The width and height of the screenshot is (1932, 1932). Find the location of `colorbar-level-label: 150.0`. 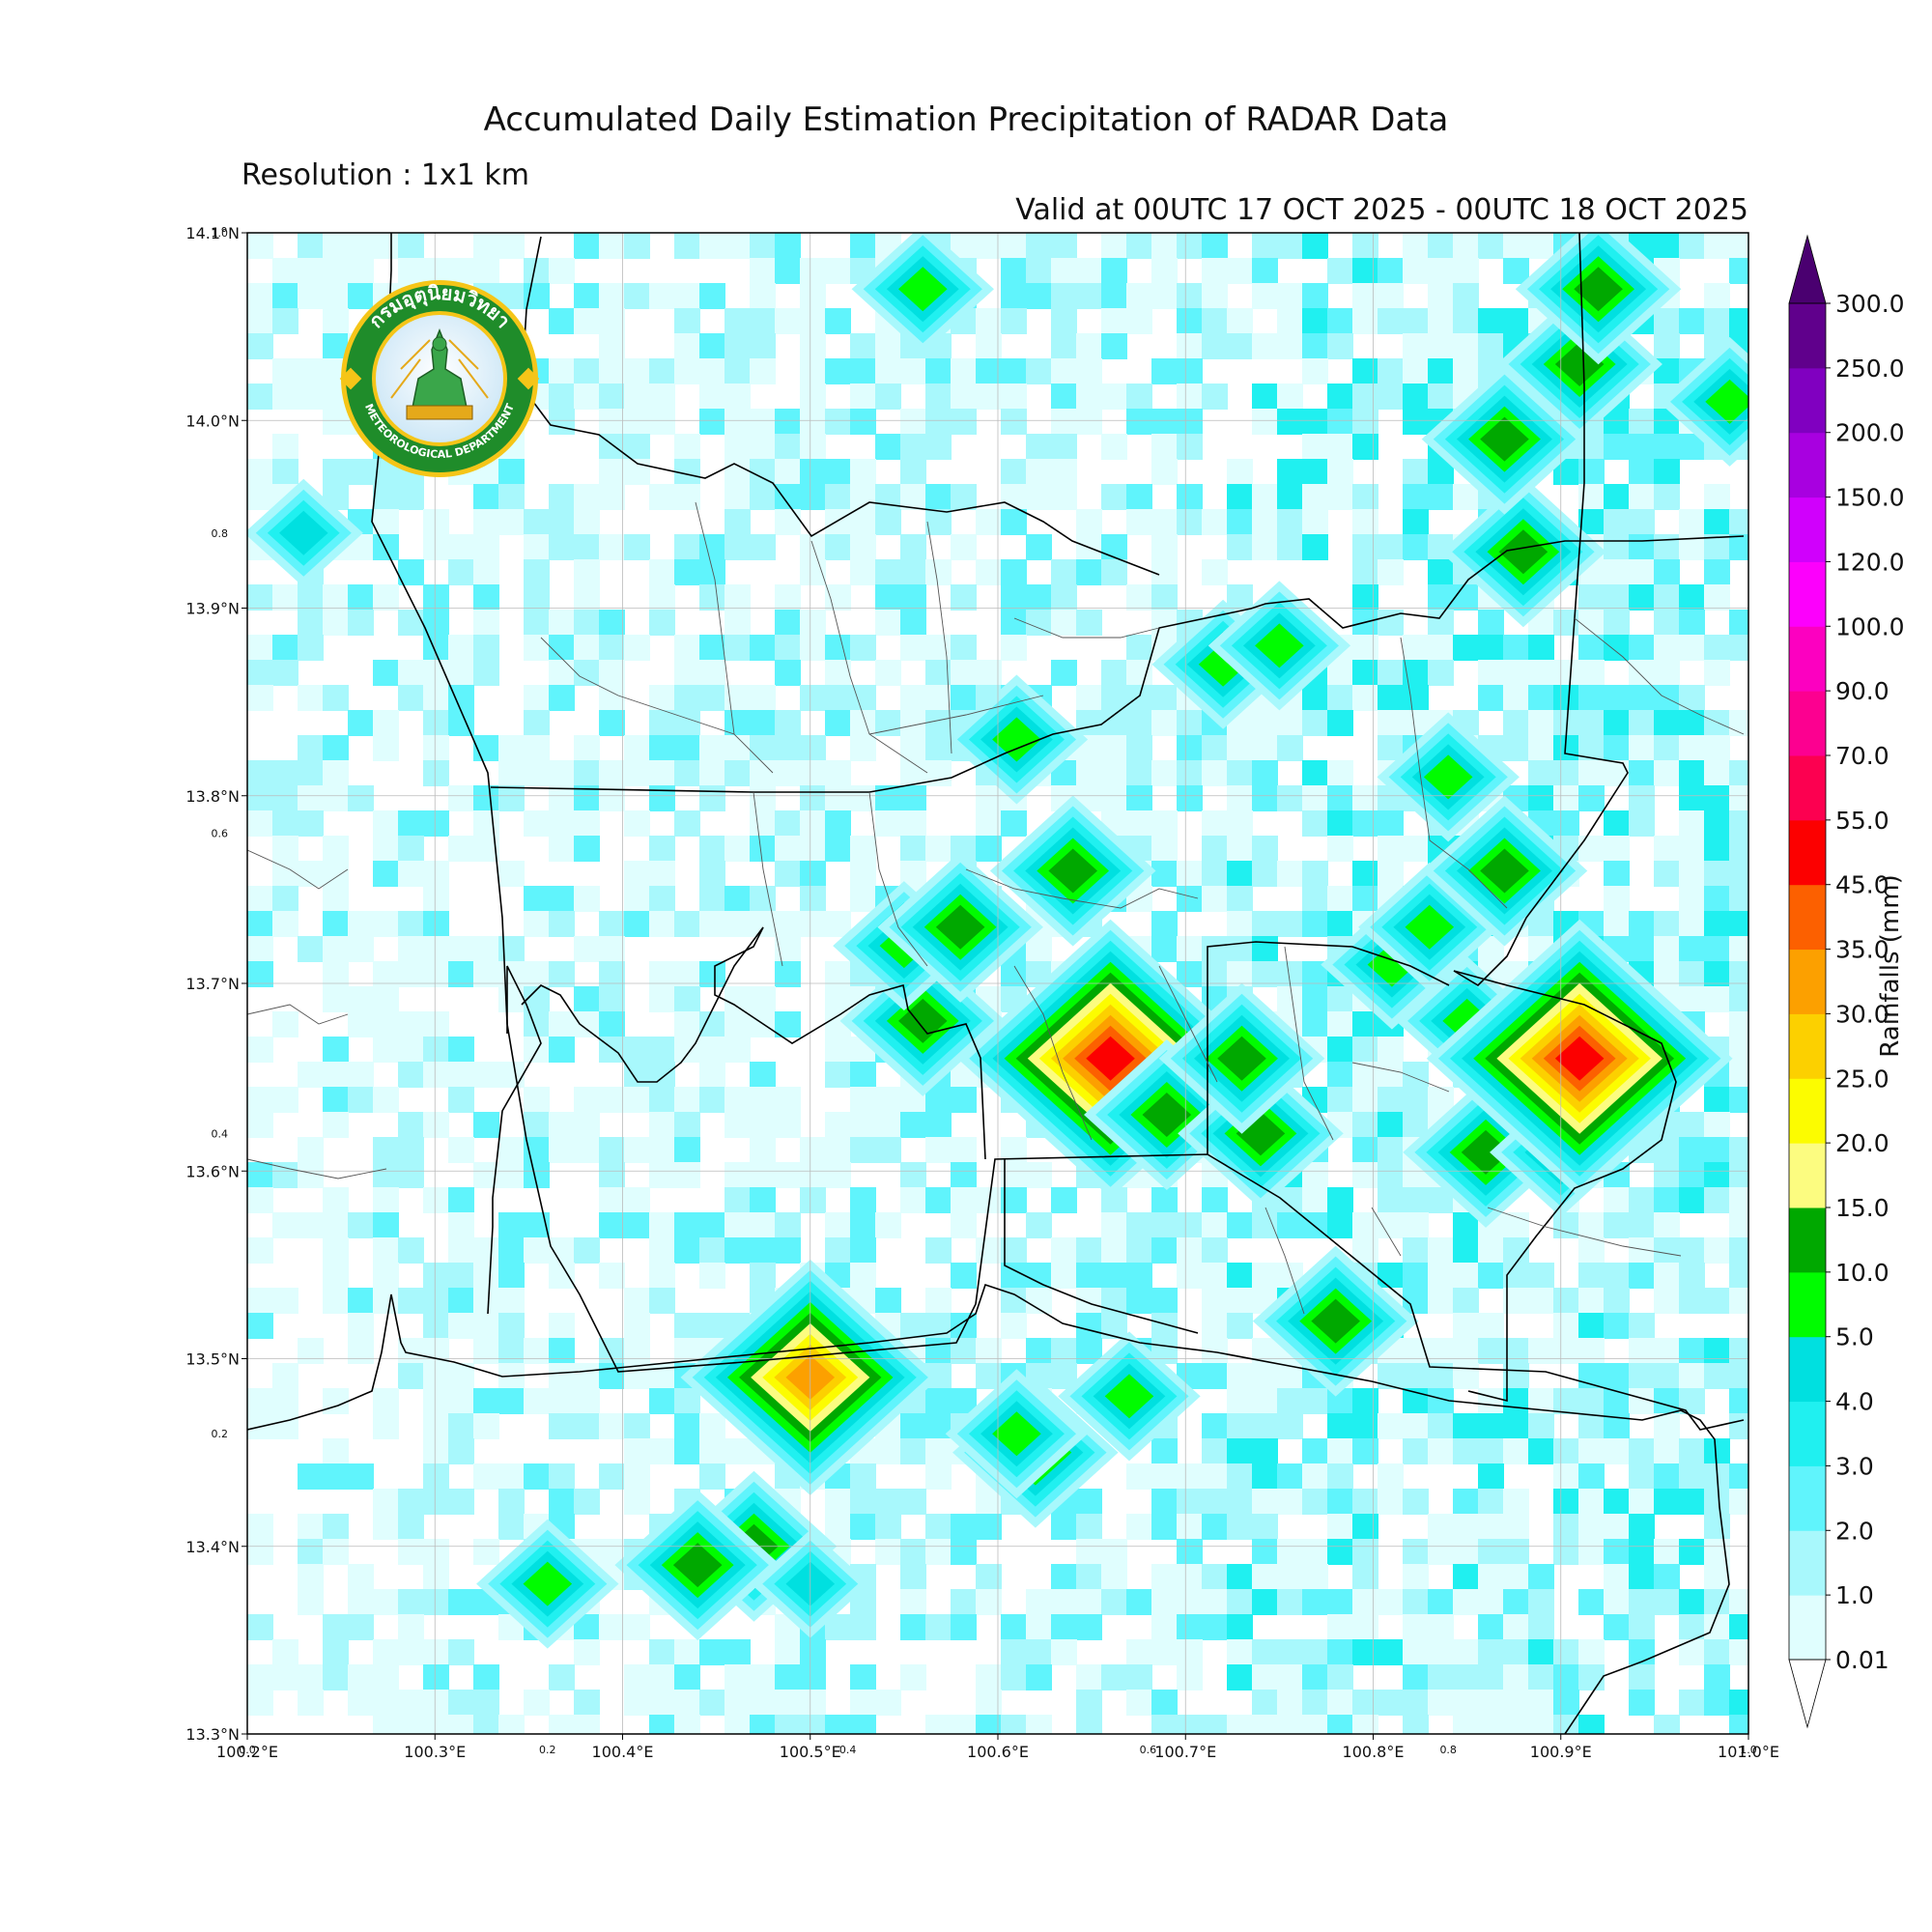

colorbar-level-label: 150.0 is located at coordinates (1870, 498).